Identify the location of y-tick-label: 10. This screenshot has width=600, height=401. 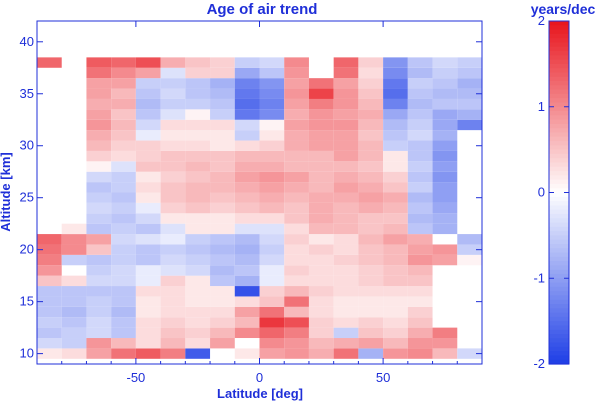
(27, 353).